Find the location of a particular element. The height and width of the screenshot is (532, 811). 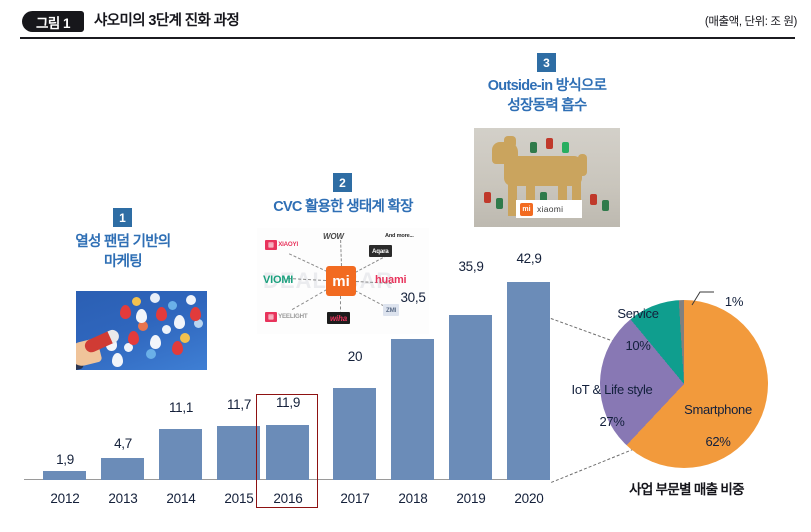

pie-caption: 사업 부문별 매출 비중 is located at coordinates (686, 489).